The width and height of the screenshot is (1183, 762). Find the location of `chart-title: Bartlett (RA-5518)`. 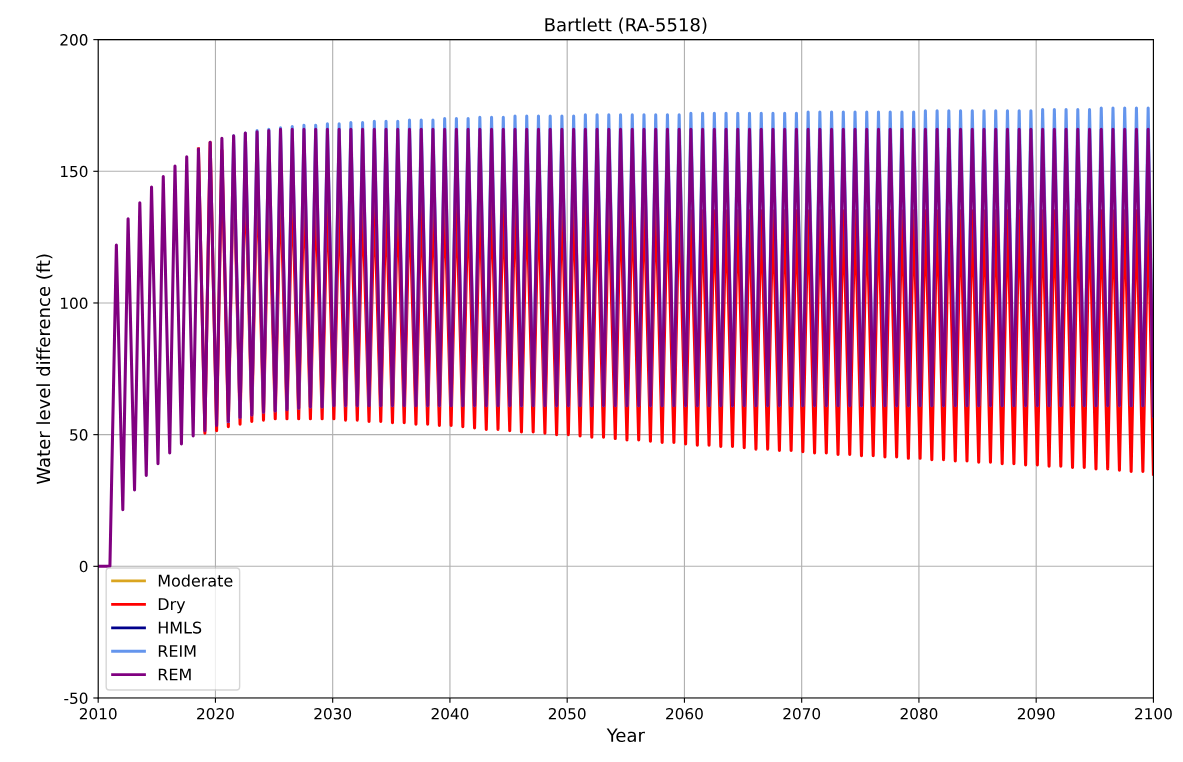

chart-title: Bartlett (RA-5518) is located at coordinates (626, 25).